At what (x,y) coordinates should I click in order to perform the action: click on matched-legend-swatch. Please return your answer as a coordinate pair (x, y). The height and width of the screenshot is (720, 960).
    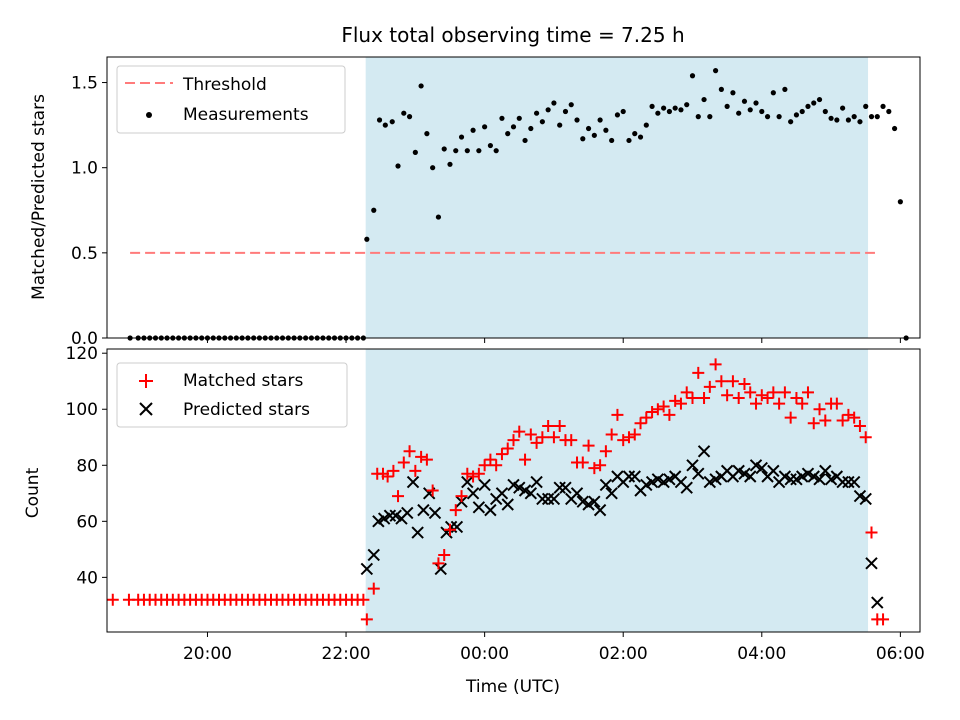
    Looking at the image, I should click on (146, 381).